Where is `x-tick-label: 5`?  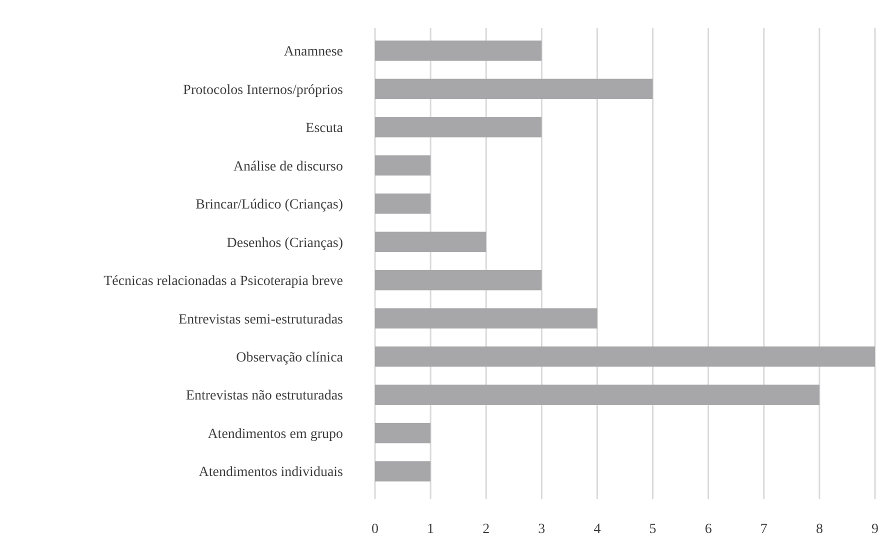
x-tick-label: 5 is located at coordinates (652, 529).